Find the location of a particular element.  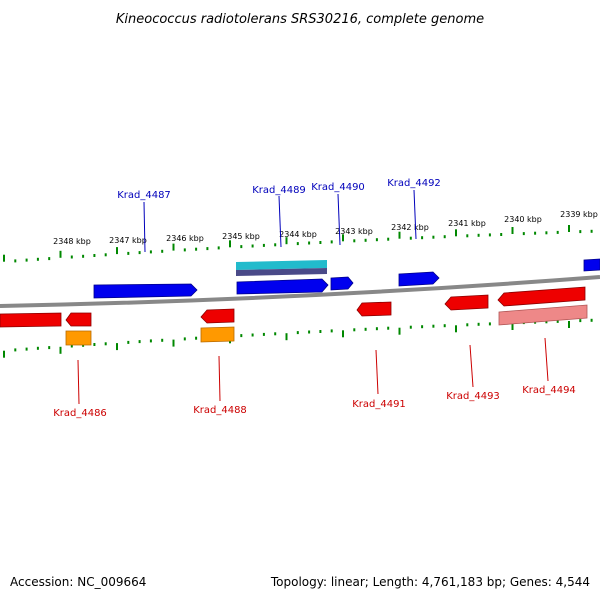

forward-strand-track is located at coordinates (346, 278).